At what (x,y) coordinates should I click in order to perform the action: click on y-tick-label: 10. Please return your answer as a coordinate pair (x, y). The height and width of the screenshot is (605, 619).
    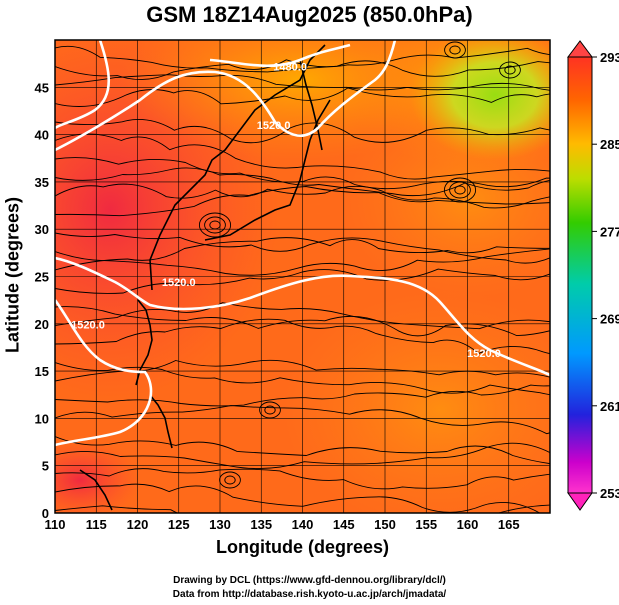
    Looking at the image, I should click on (42, 418).